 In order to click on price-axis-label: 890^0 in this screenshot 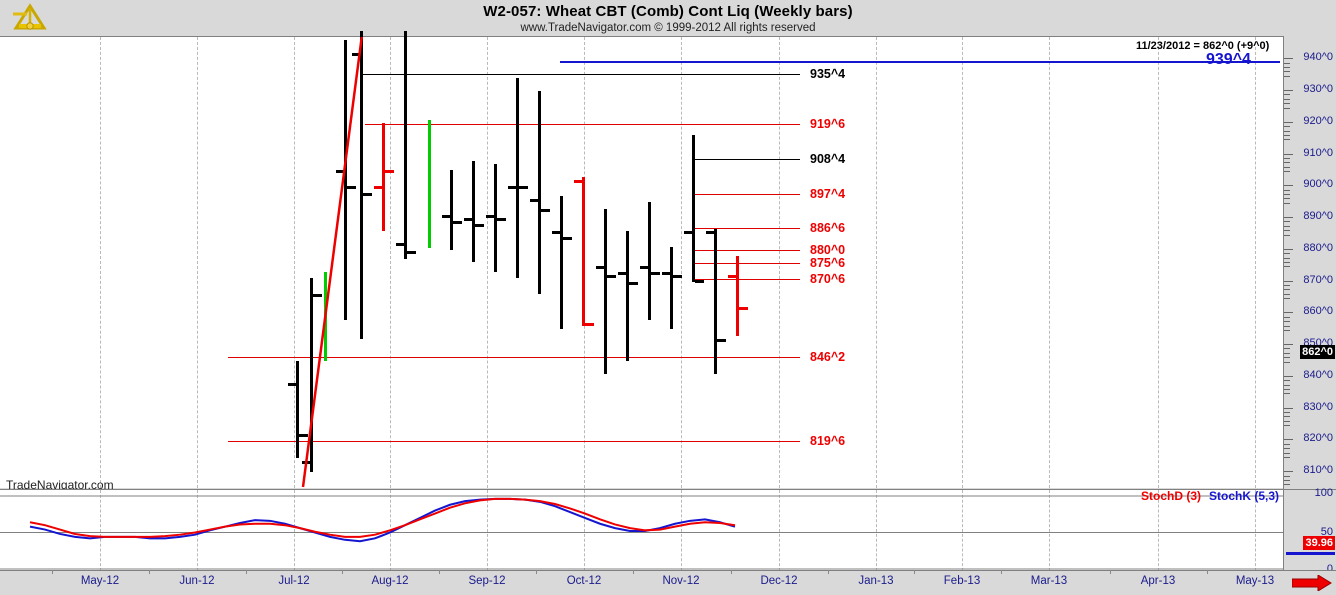, I will do `click(1318, 216)`.